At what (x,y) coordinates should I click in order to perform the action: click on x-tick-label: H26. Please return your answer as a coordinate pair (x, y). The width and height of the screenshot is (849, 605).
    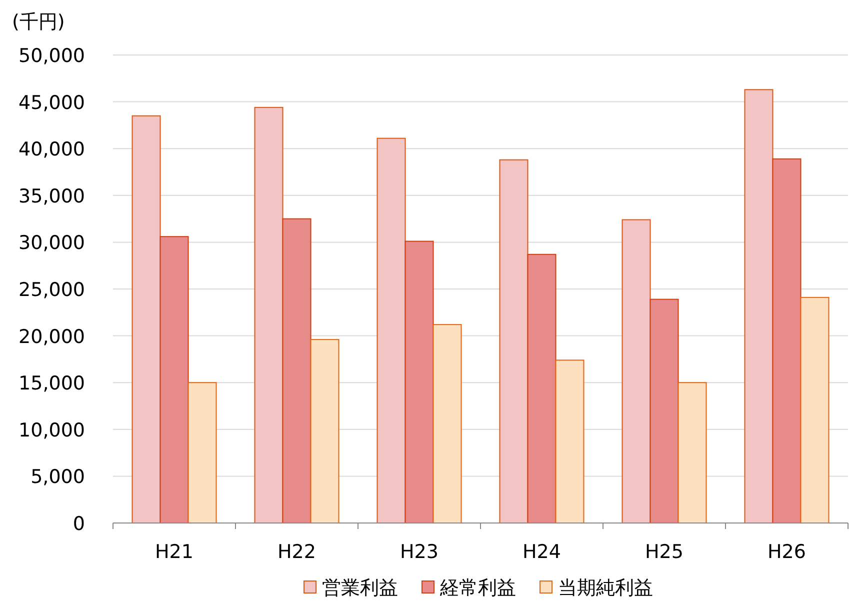
    Looking at the image, I should click on (787, 552).